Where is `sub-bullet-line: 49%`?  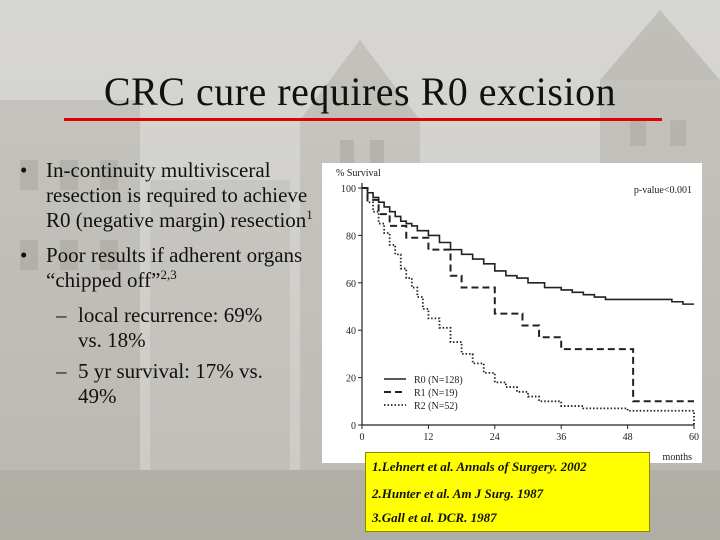 sub-bullet-line: 49% is located at coordinates (97, 396).